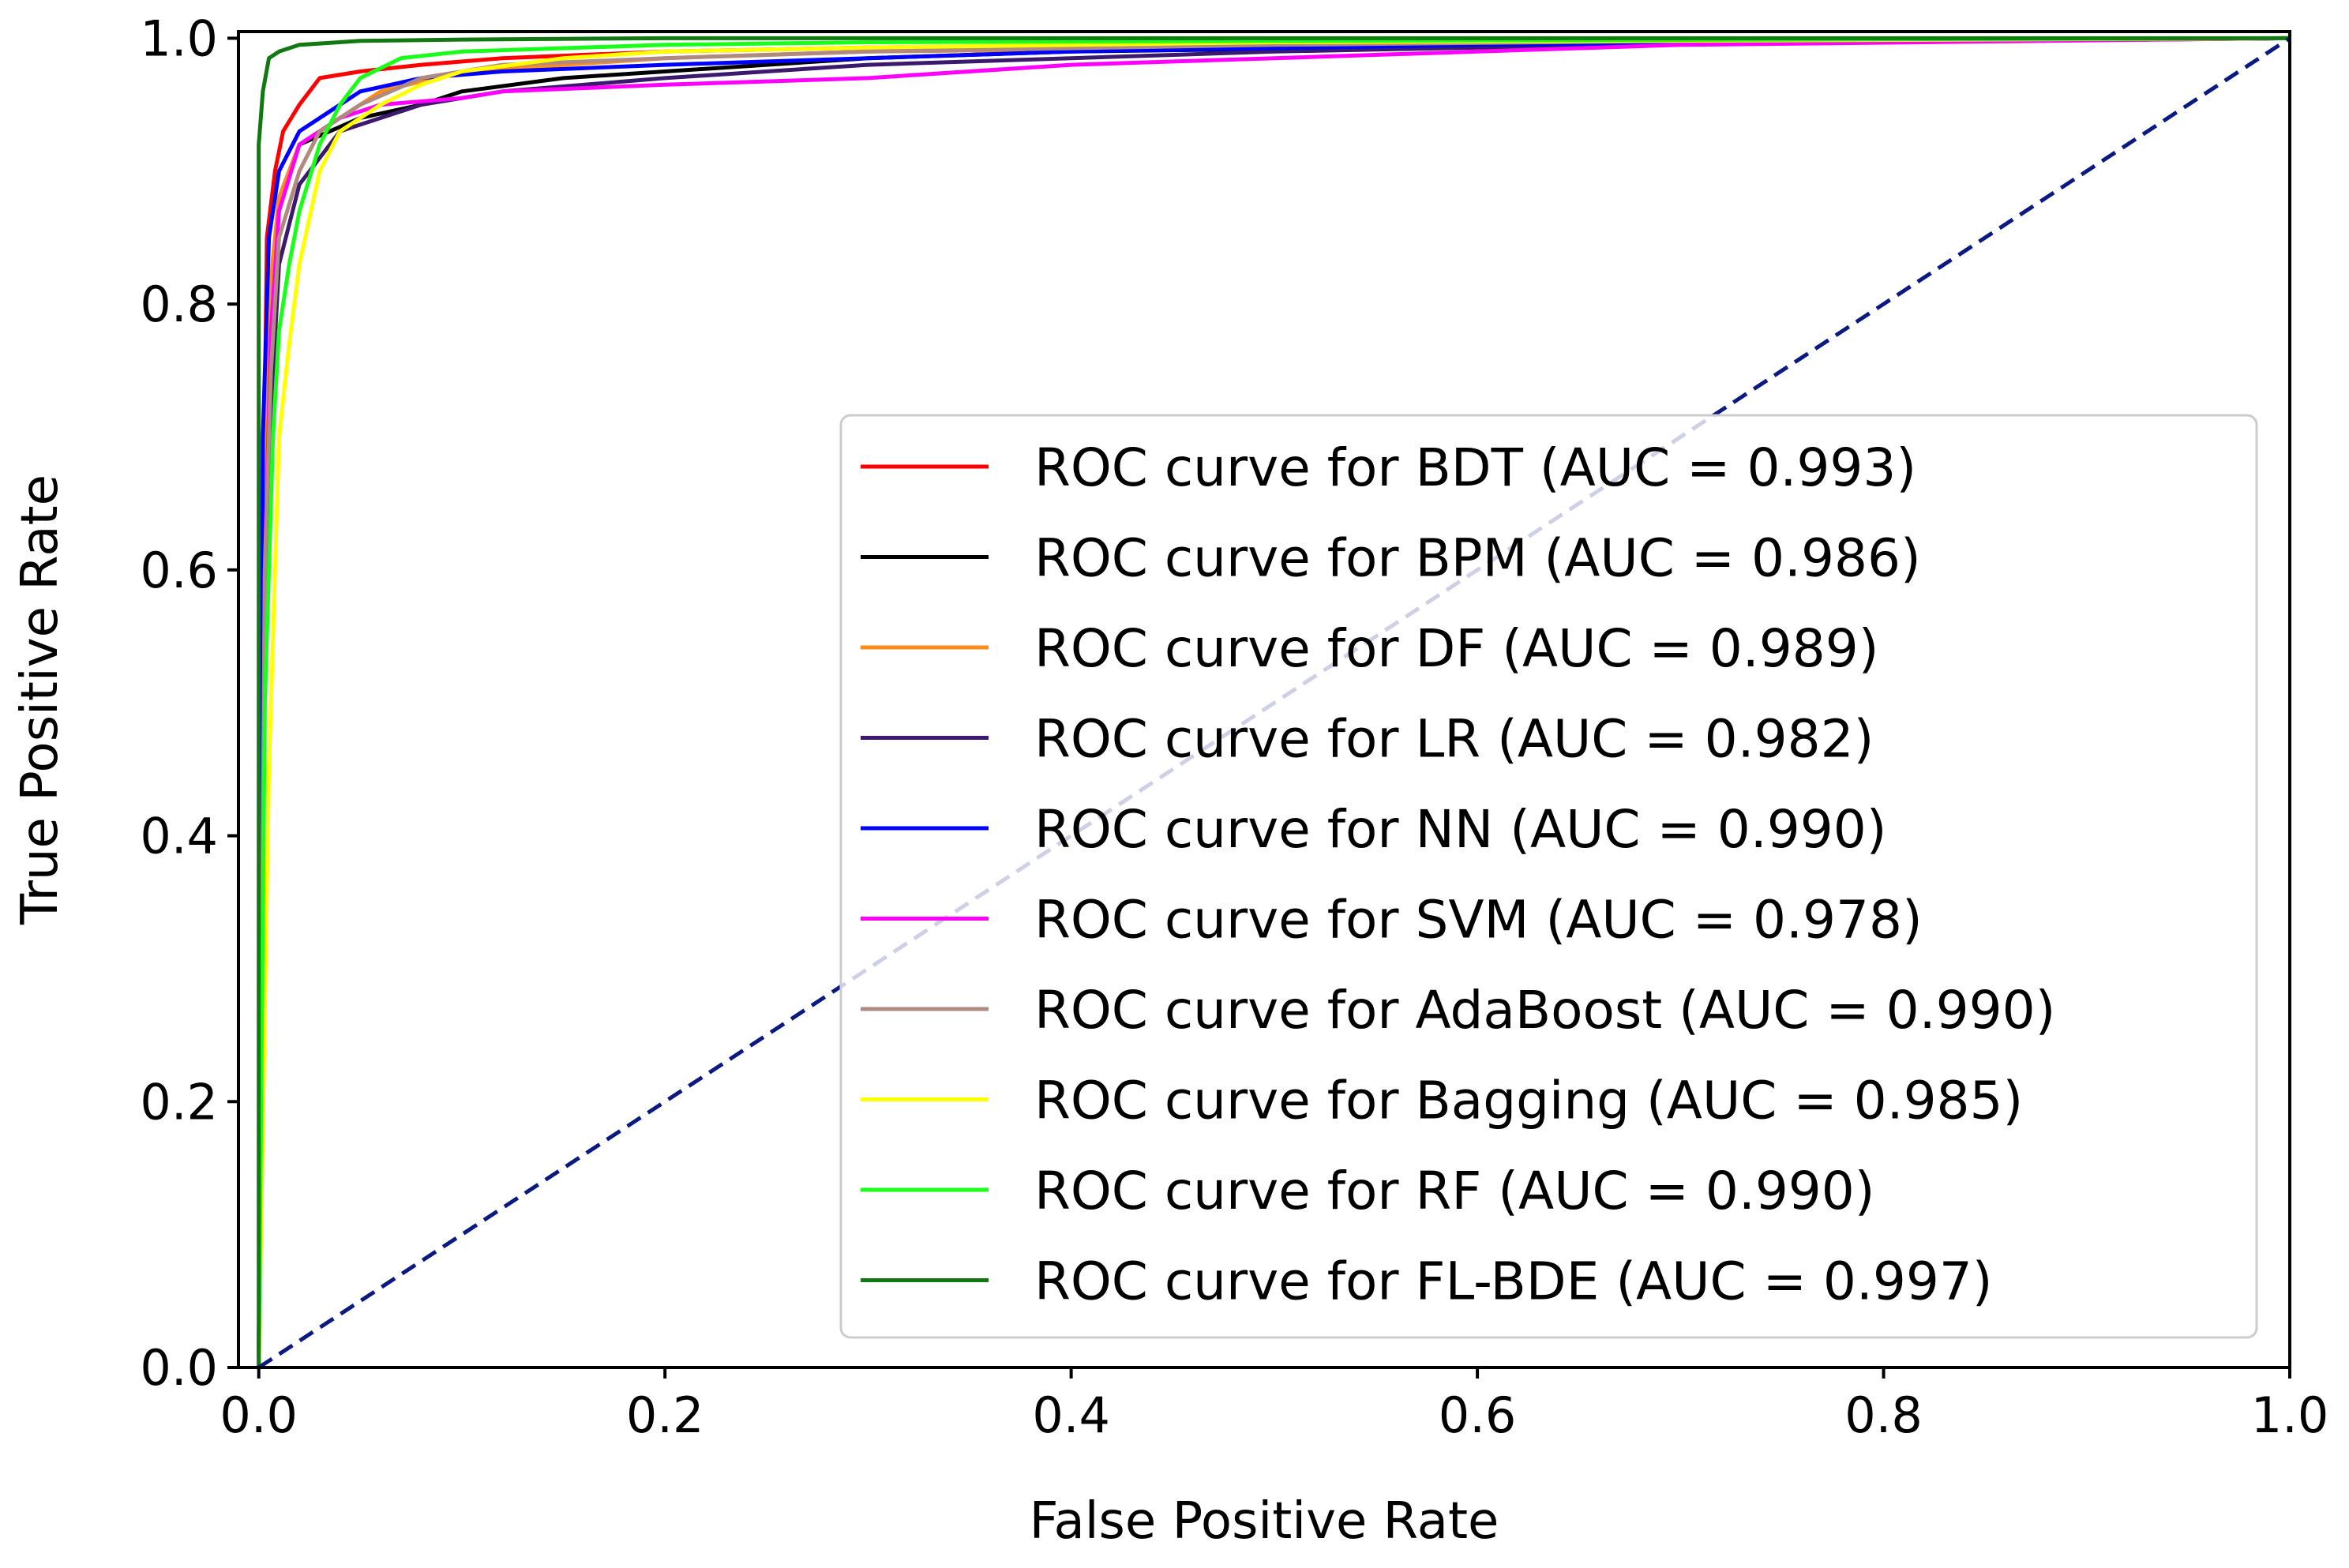  I want to click on x-tick-label: 0.4, so click(1071, 1415).